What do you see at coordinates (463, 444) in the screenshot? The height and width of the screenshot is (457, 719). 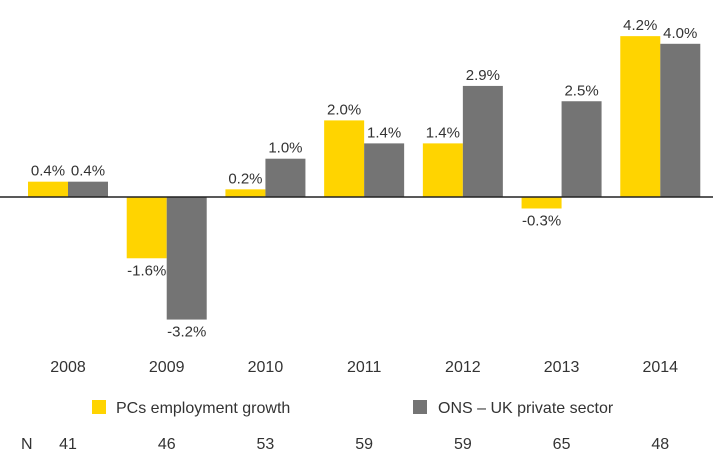 I see `n-value-2012: 59` at bounding box center [463, 444].